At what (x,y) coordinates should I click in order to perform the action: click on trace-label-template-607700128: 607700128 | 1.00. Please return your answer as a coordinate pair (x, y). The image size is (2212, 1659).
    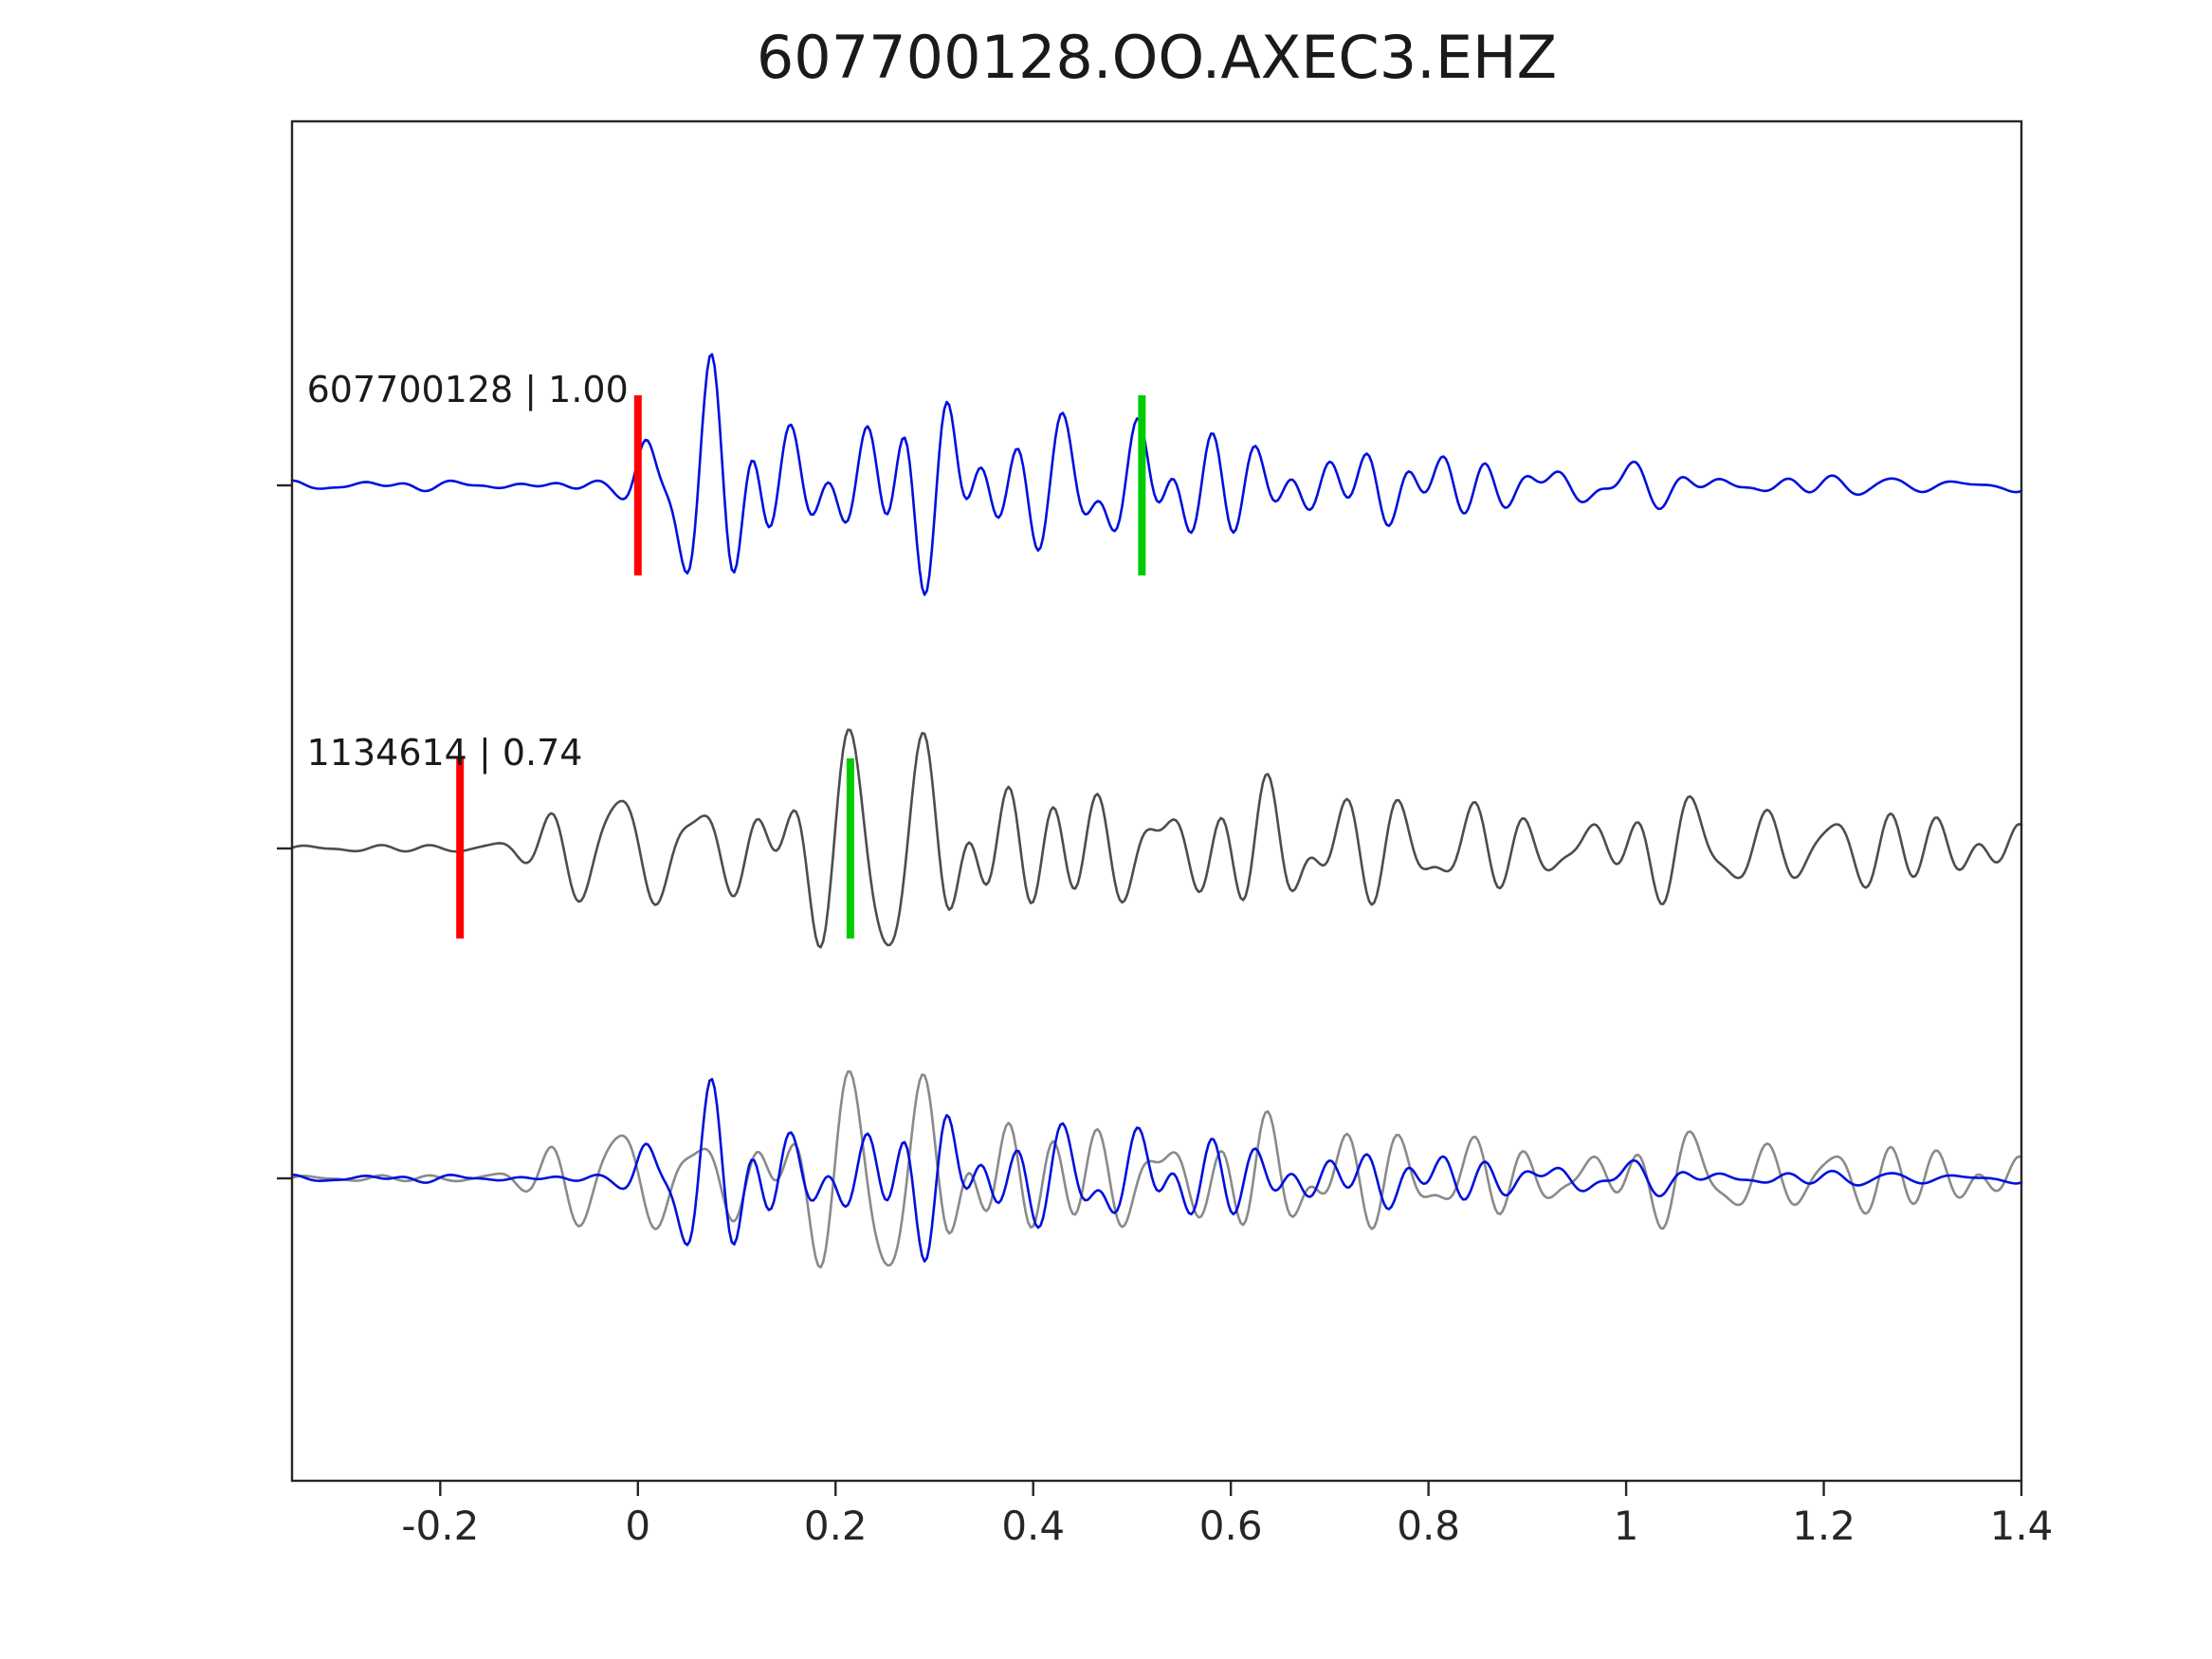
    Looking at the image, I should click on (468, 390).